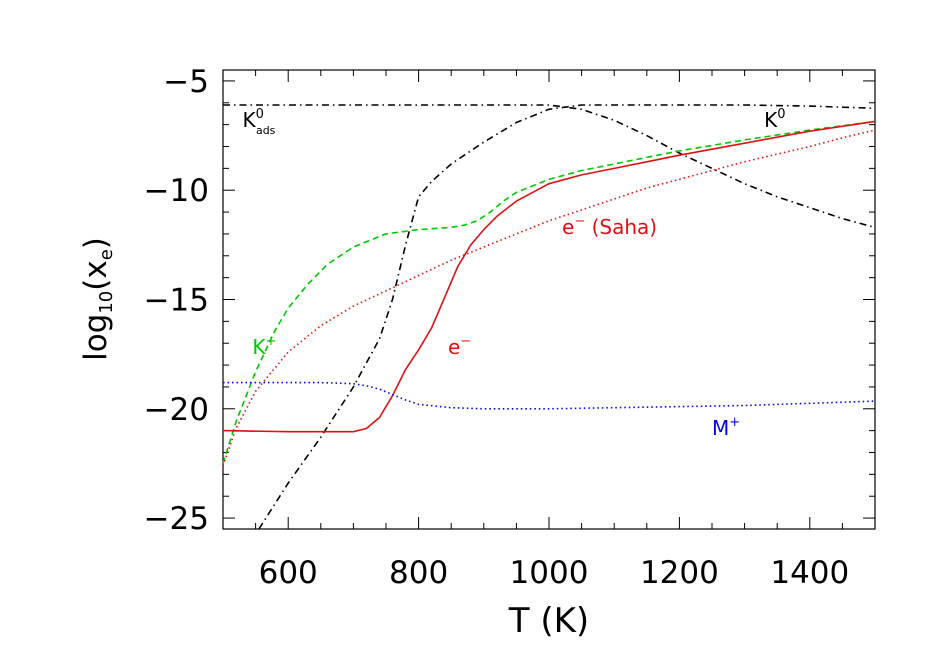  Describe the element at coordinates (106, 302) in the screenshot. I see `y-axis-label-sub: 10` at that location.